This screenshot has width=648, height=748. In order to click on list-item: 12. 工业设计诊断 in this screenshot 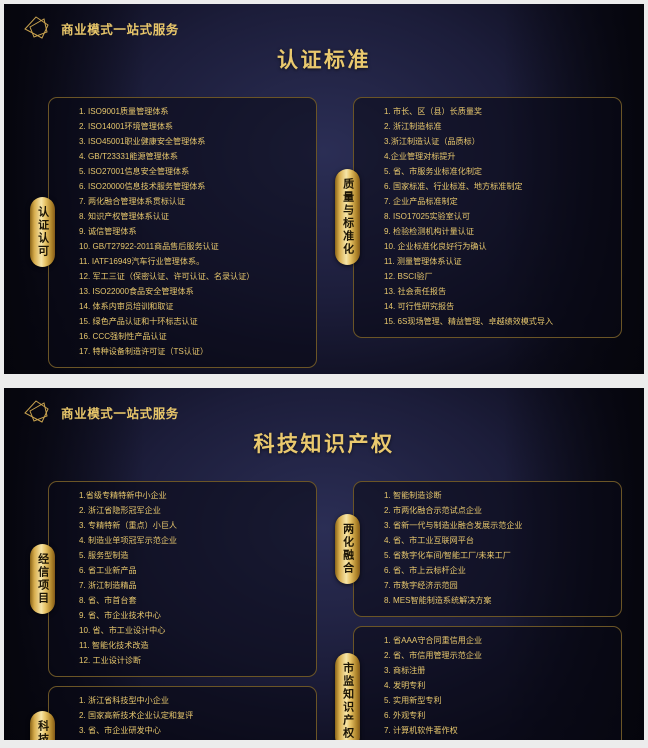, I will do `click(110, 660)`.